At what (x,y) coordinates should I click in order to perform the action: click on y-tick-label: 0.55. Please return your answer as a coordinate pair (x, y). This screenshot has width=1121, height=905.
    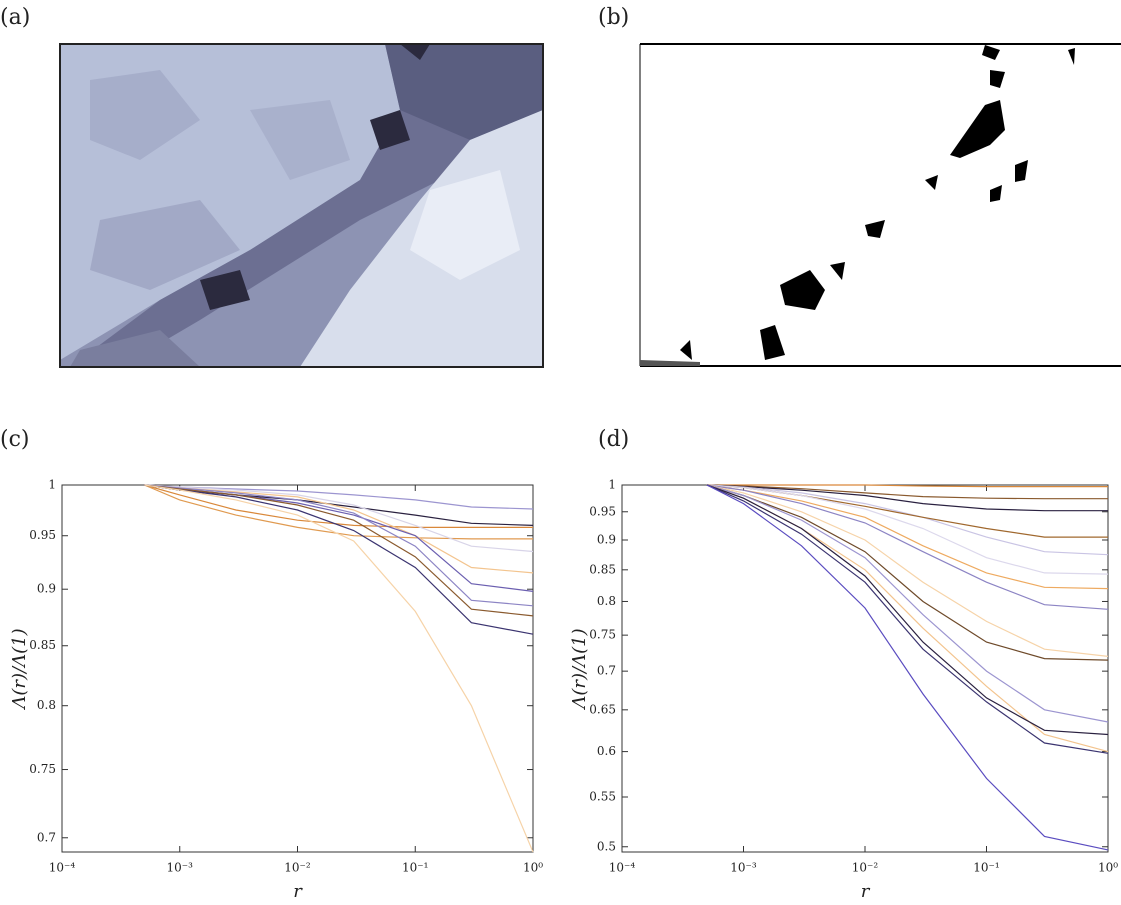
    Looking at the image, I should click on (602, 797).